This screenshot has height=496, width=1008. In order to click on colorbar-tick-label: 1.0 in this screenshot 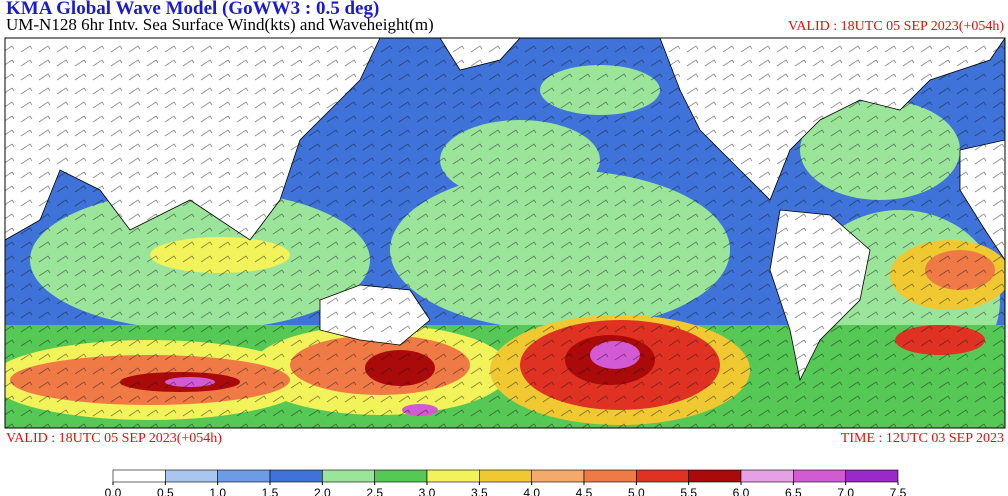, I will do `click(217, 491)`.